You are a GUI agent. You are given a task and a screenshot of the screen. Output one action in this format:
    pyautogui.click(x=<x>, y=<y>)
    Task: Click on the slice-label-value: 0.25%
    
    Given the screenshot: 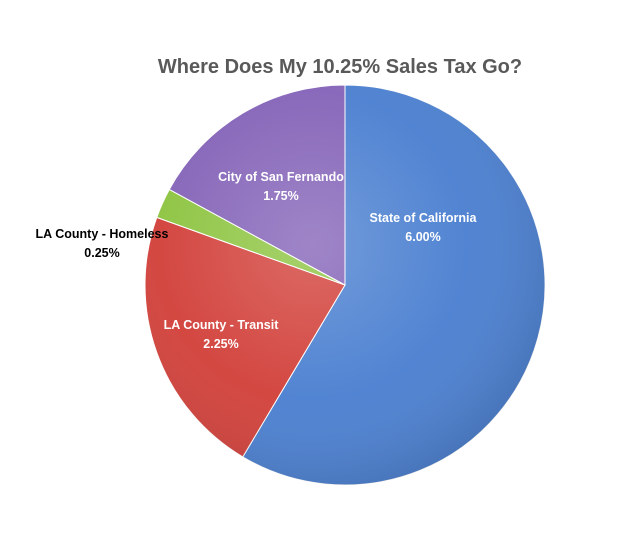 What is the action you would take?
    pyautogui.click(x=101, y=253)
    